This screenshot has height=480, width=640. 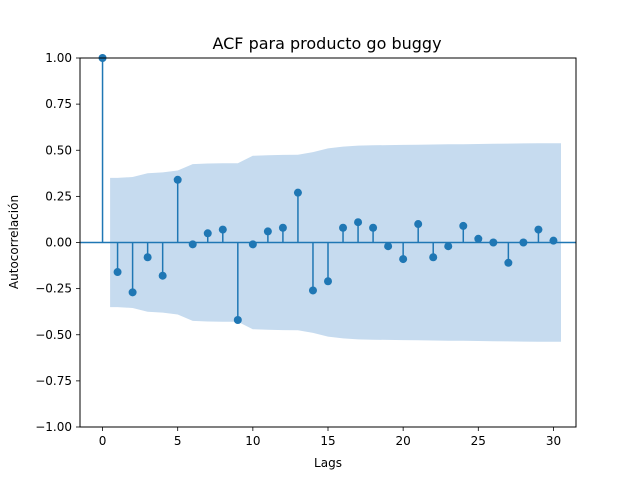 I want to click on x-axis-label: Lags, so click(x=328, y=463).